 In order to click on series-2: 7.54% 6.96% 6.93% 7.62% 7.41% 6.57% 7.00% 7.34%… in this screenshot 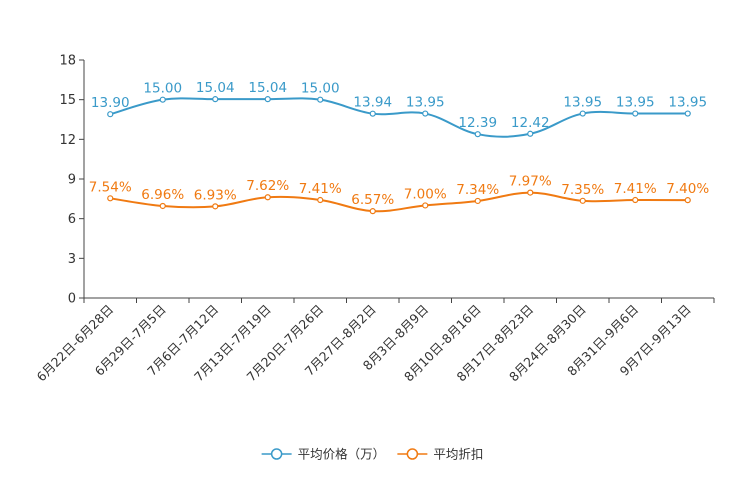, I will do `click(399, 194)`.